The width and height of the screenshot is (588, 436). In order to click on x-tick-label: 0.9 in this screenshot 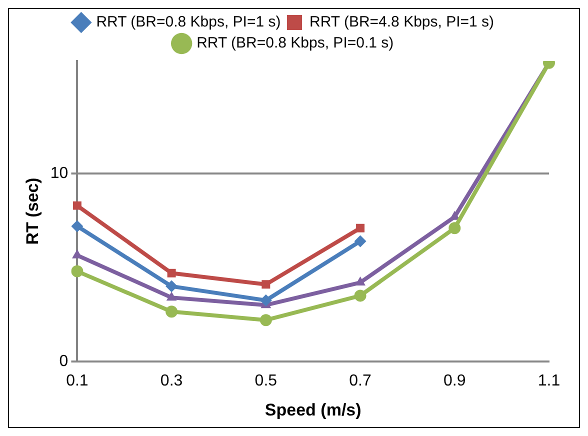, I will do `click(455, 381)`.